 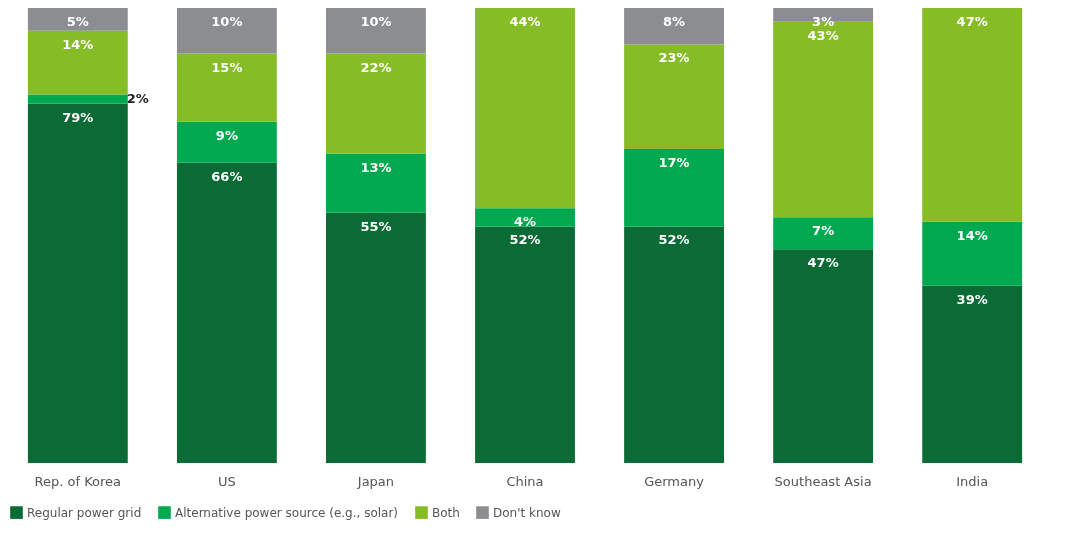 I want to click on data-label: 44%, so click(x=525, y=21).